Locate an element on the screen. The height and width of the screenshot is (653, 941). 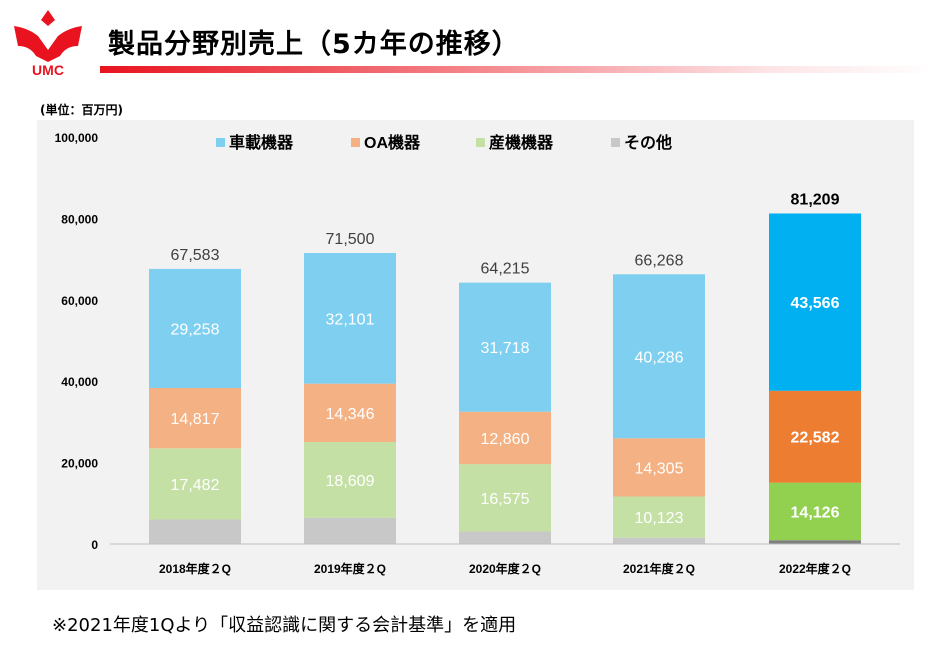
legend-label: OA機器 is located at coordinates (392, 142).